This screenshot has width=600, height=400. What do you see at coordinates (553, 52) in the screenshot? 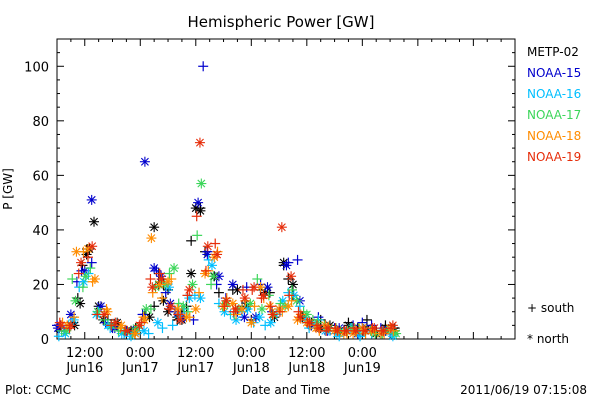
I see `legend-entry: METP-02` at bounding box center [553, 52].